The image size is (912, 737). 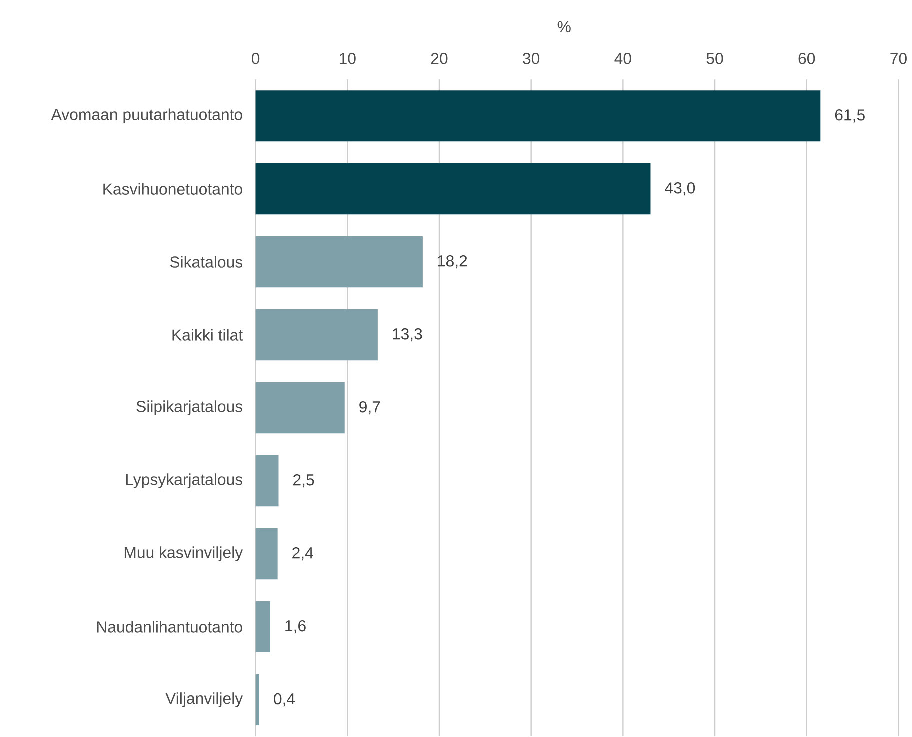 What do you see at coordinates (256, 58) in the screenshot?
I see `x-tick-label: 0` at bounding box center [256, 58].